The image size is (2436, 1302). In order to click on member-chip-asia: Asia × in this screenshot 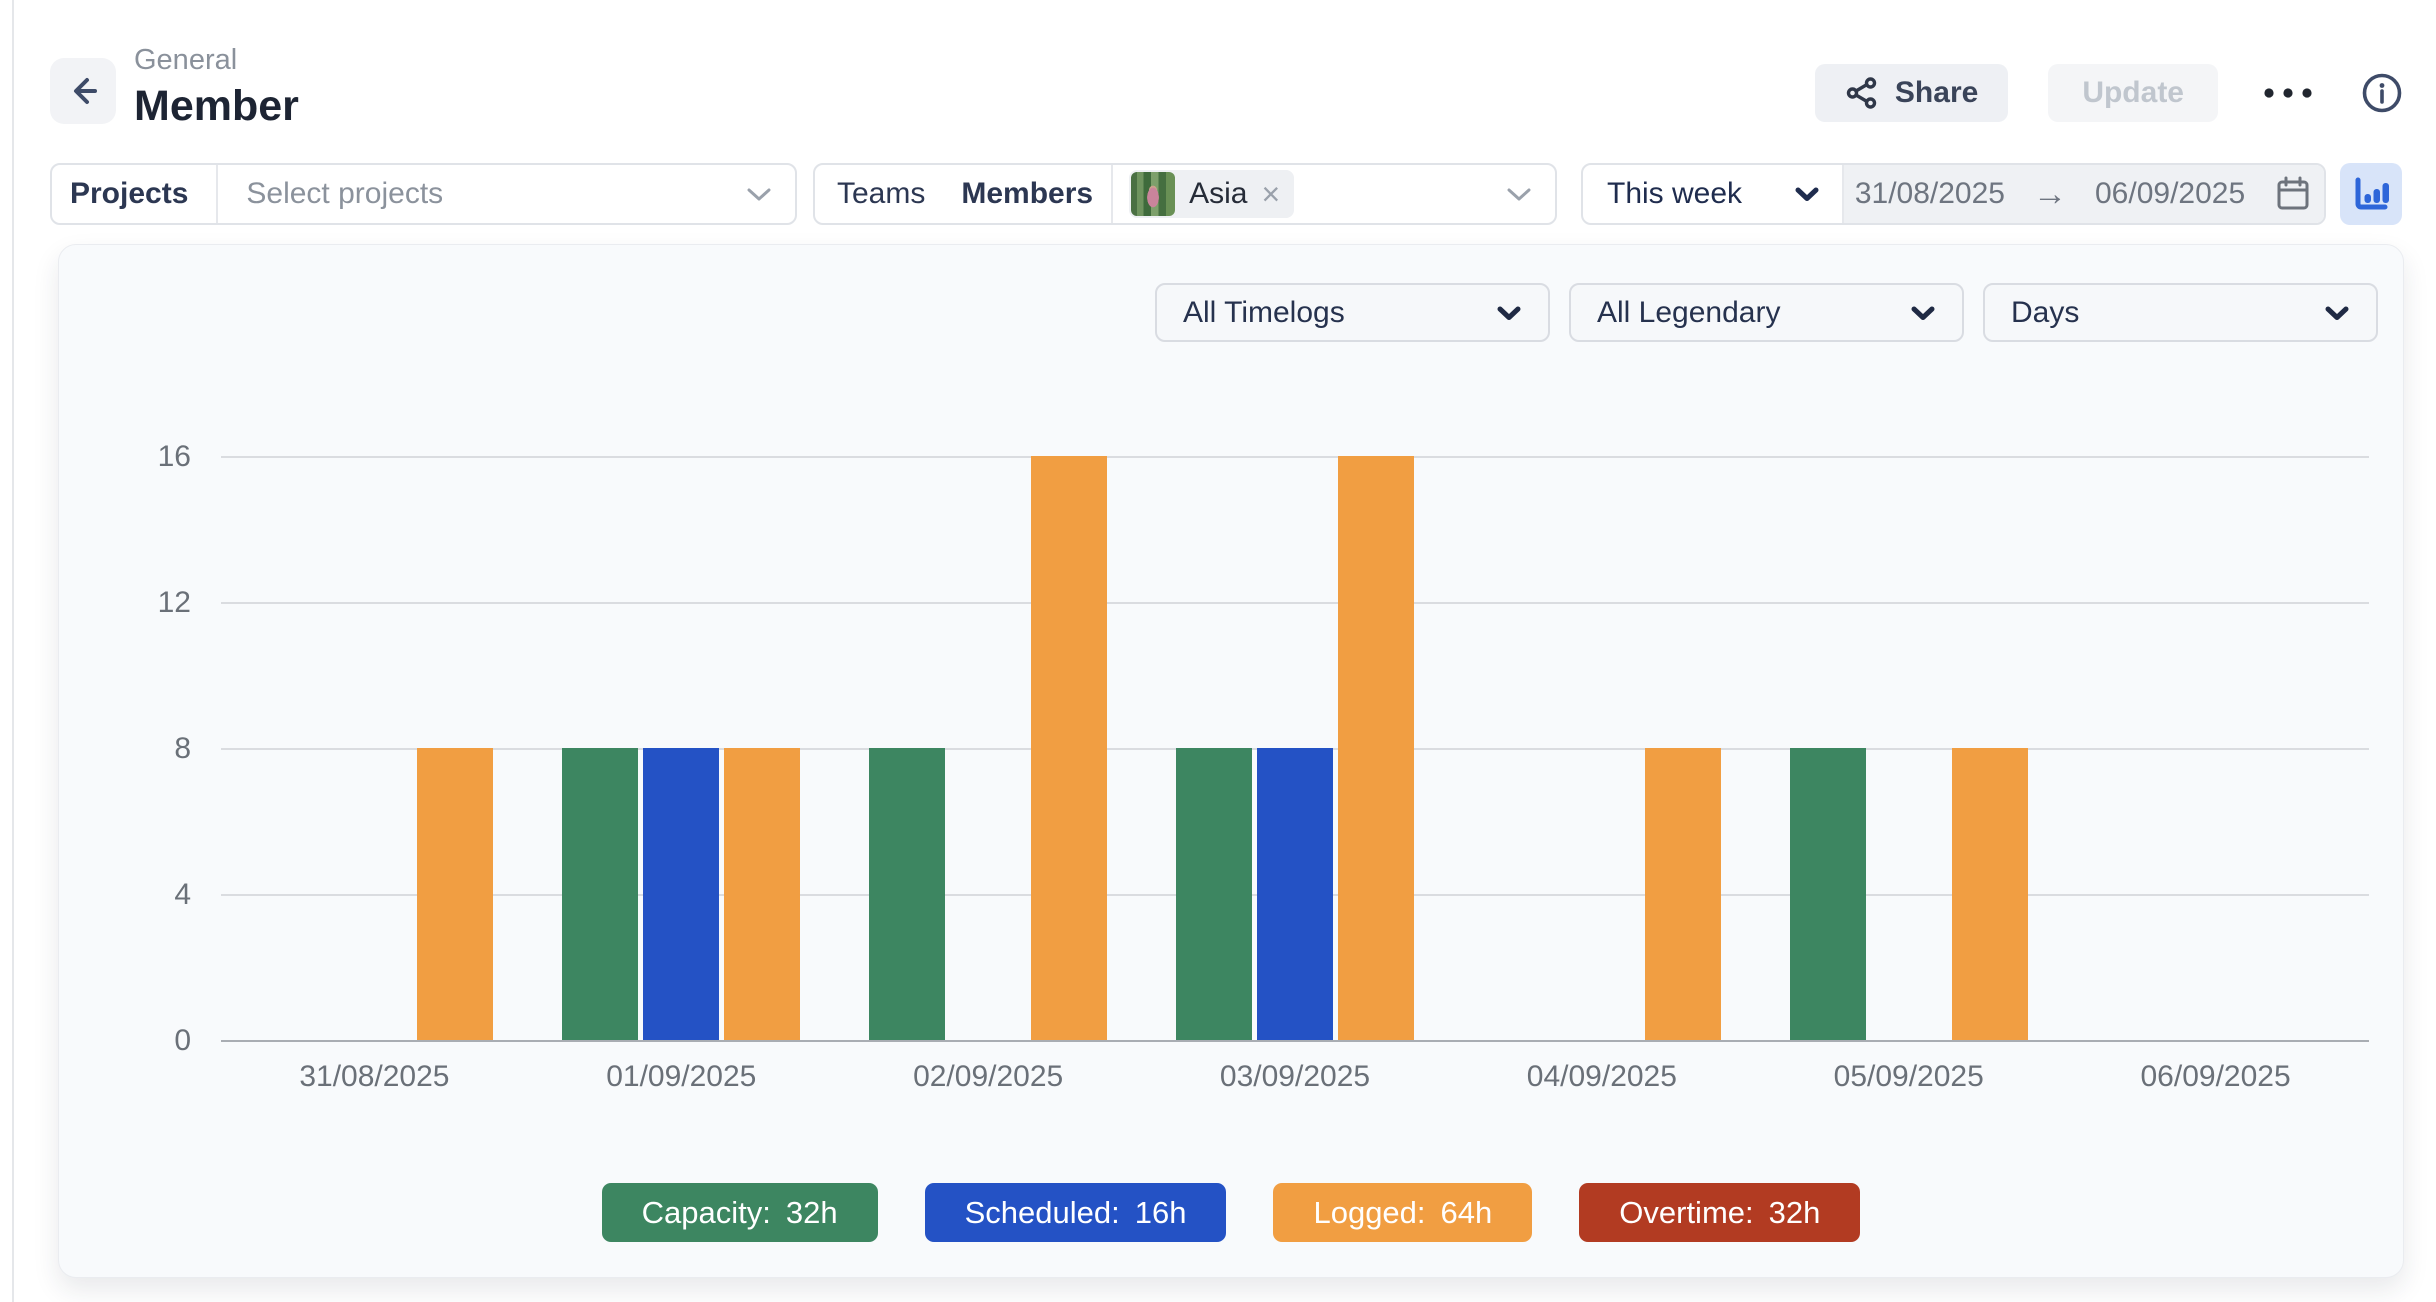, I will do `click(1212, 194)`.